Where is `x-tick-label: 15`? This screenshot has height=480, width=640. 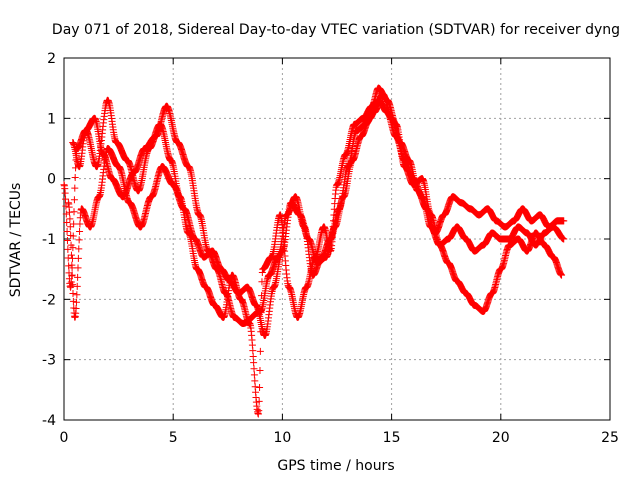
x-tick-label: 15 is located at coordinates (392, 438).